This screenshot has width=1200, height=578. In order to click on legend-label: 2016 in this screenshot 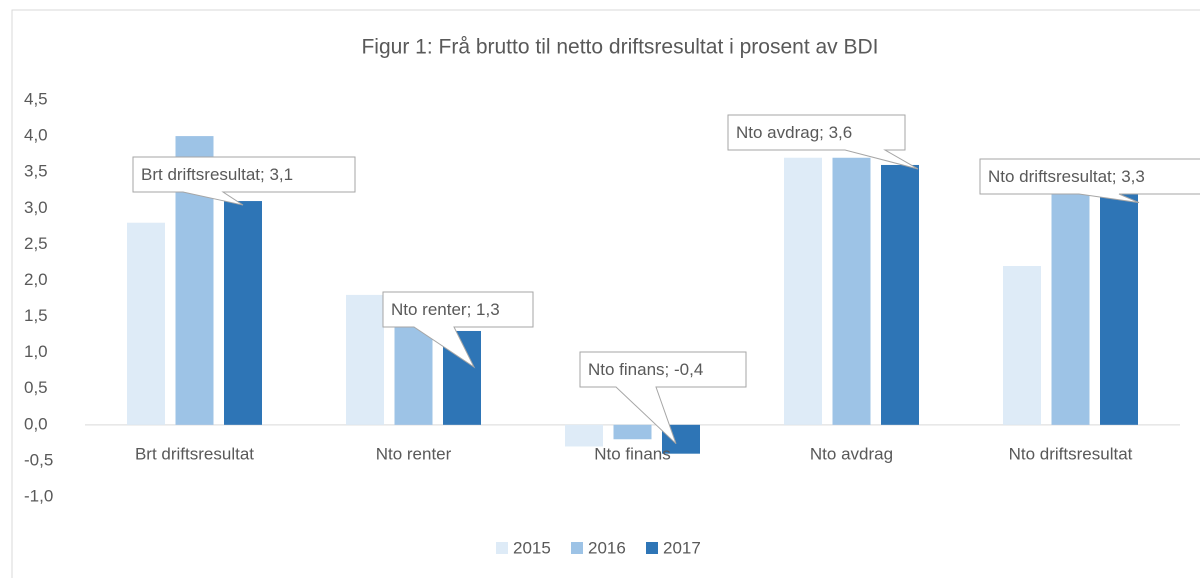, I will do `click(607, 547)`.